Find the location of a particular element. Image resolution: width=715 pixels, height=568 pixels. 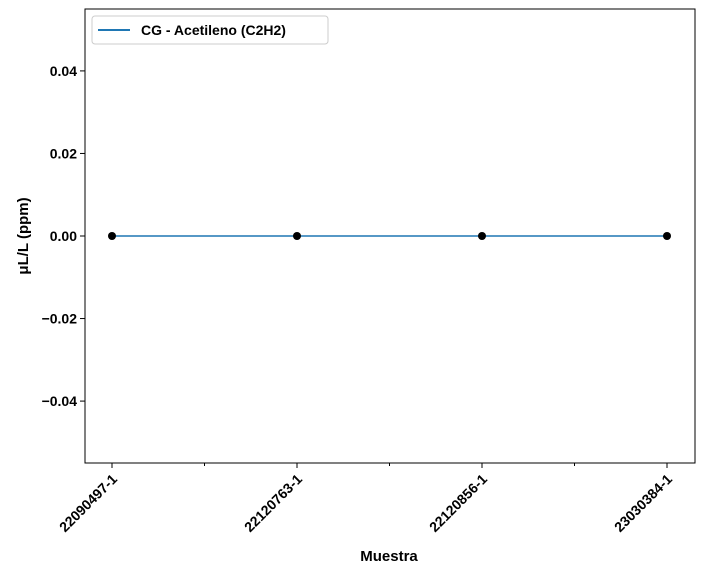

legend-label: CG - Acetileno (C2H2) is located at coordinates (213, 30).